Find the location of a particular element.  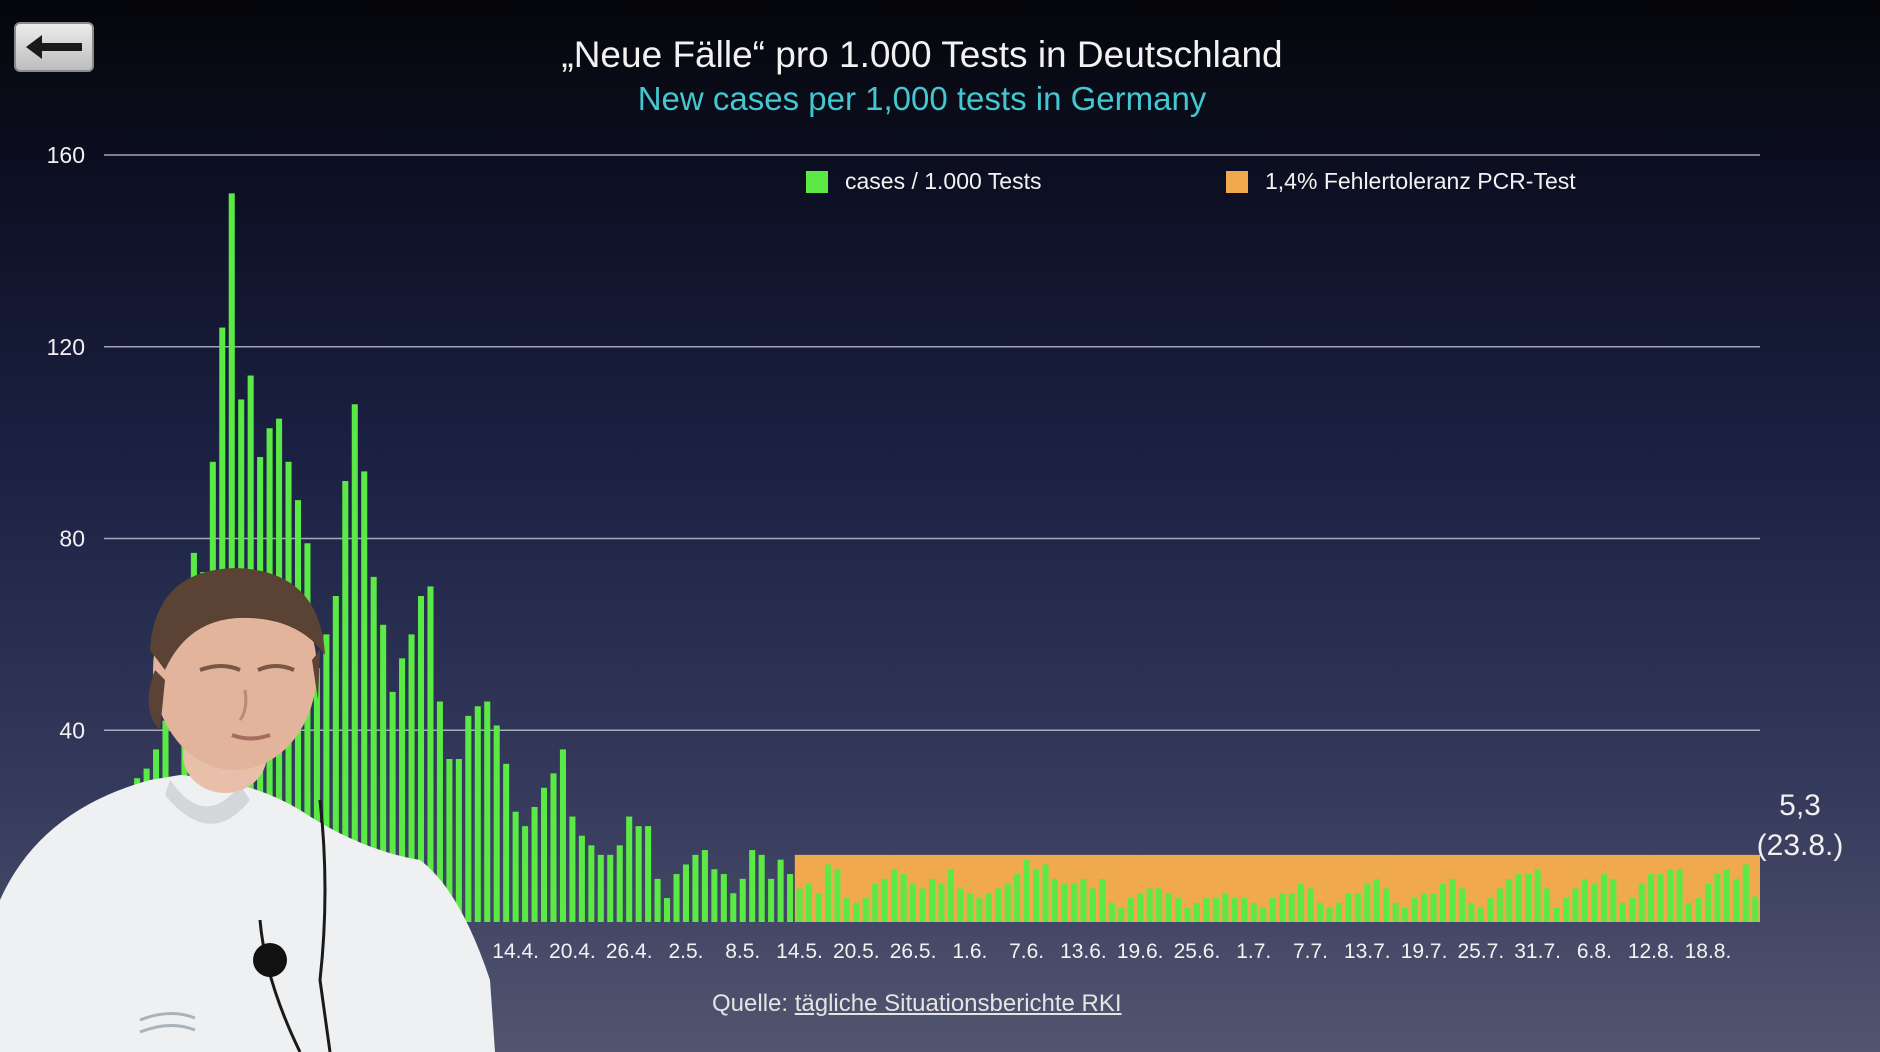

x-tick-label: 6.8. is located at coordinates (1594, 951).